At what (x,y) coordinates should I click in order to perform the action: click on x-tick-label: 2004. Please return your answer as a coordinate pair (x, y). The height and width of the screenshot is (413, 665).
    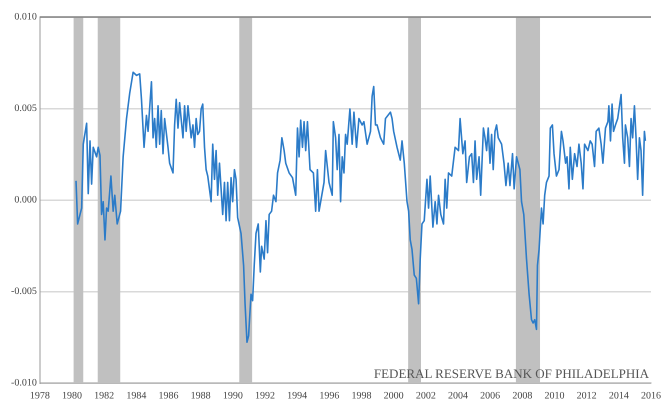
    Looking at the image, I should click on (458, 396).